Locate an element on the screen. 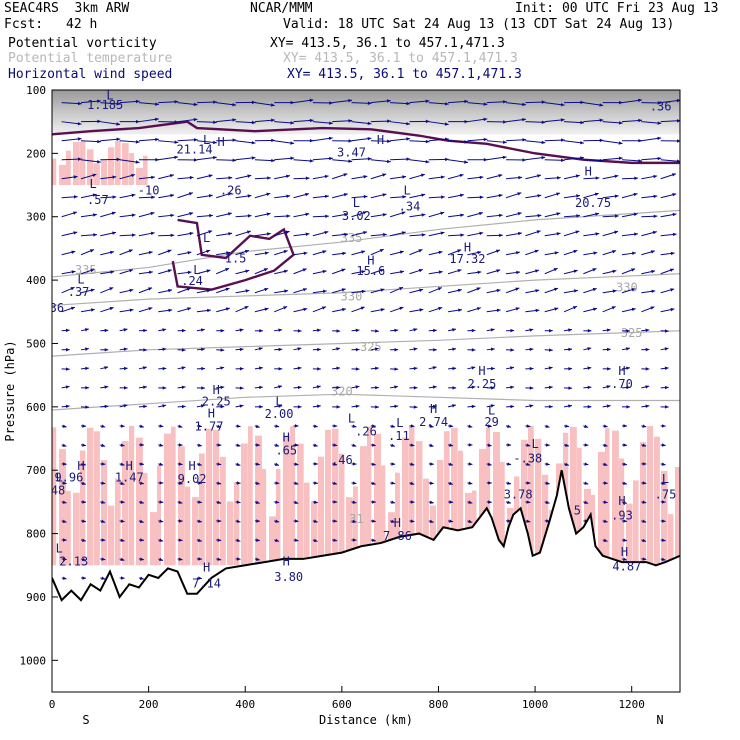 This screenshot has width=740, height=740. extremum-label: .93 is located at coordinates (622, 516).